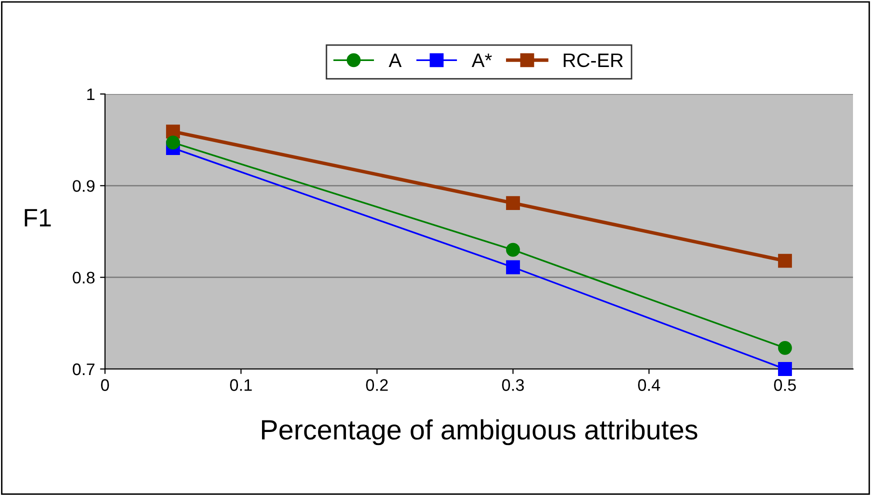 The width and height of the screenshot is (871, 495). Describe the element at coordinates (649, 385) in the screenshot. I see `x-tick-label: 0.4` at that location.